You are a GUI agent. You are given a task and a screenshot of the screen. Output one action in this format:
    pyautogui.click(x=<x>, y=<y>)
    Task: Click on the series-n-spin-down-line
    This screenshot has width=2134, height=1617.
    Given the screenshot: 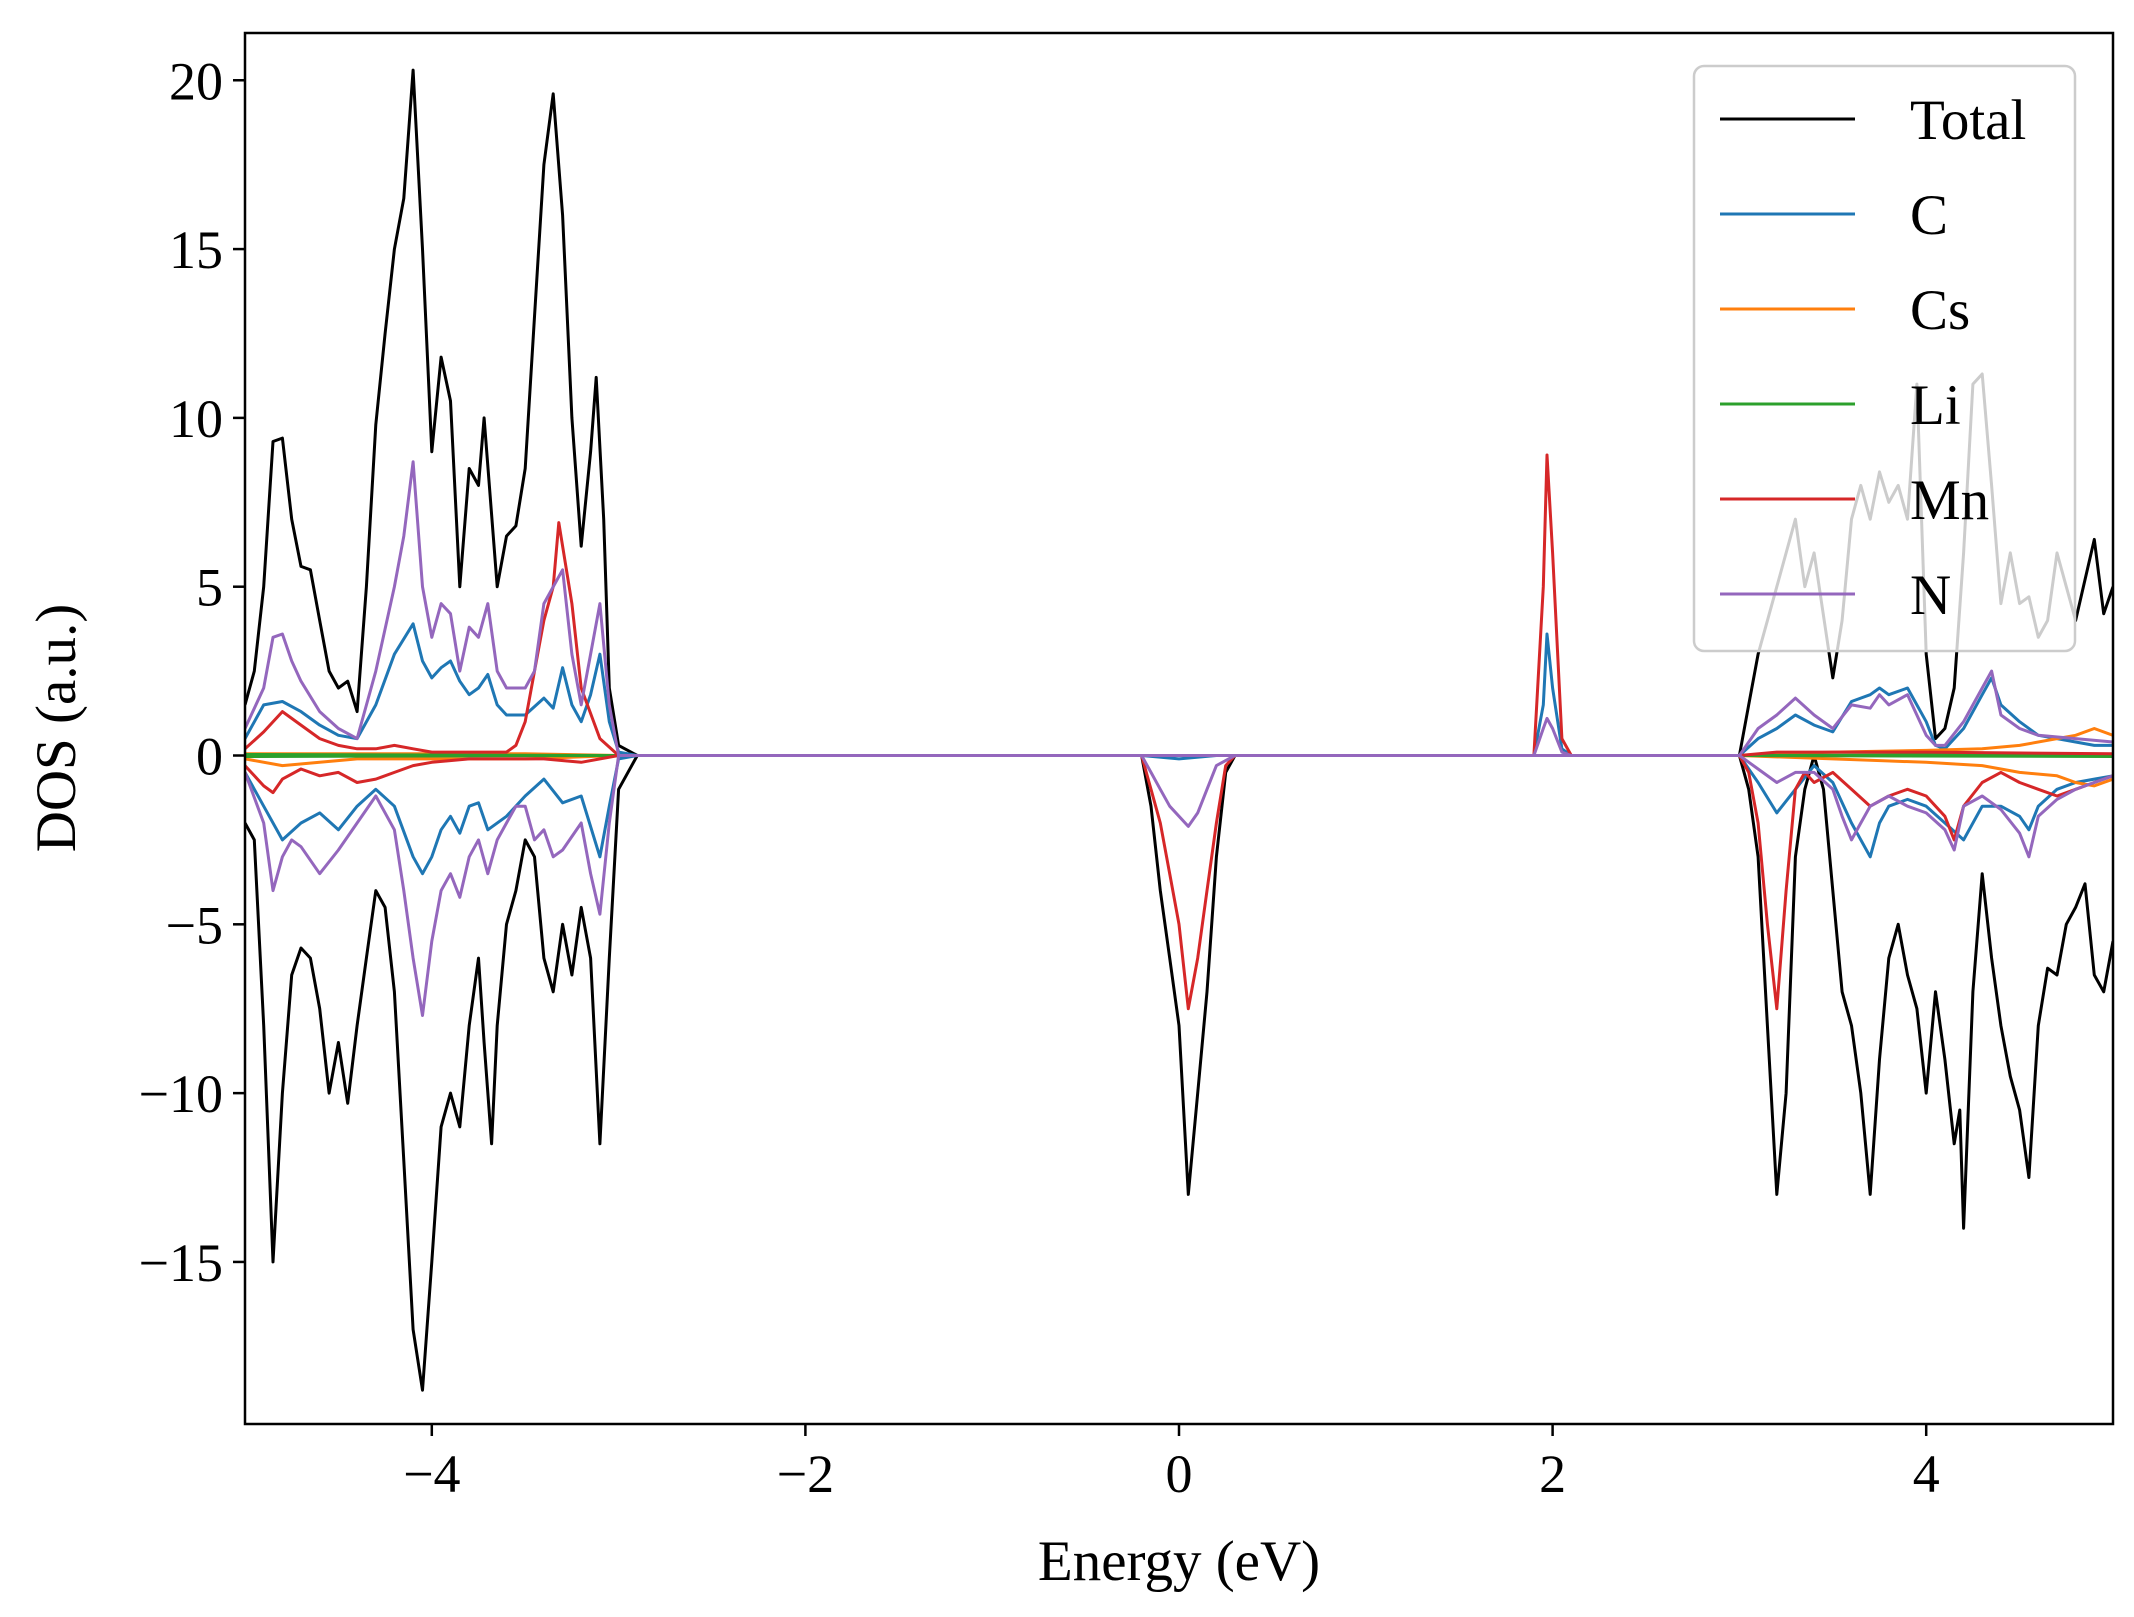 What is the action you would take?
    pyautogui.click(x=1179, y=885)
    